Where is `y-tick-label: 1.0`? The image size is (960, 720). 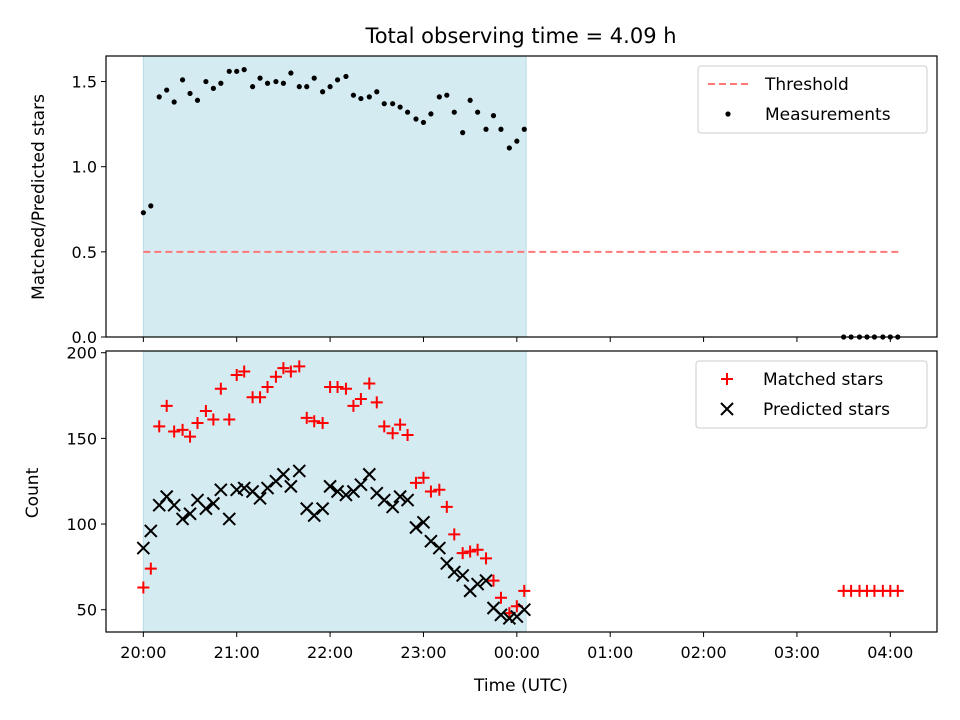
y-tick-label: 1.0 is located at coordinates (84, 167).